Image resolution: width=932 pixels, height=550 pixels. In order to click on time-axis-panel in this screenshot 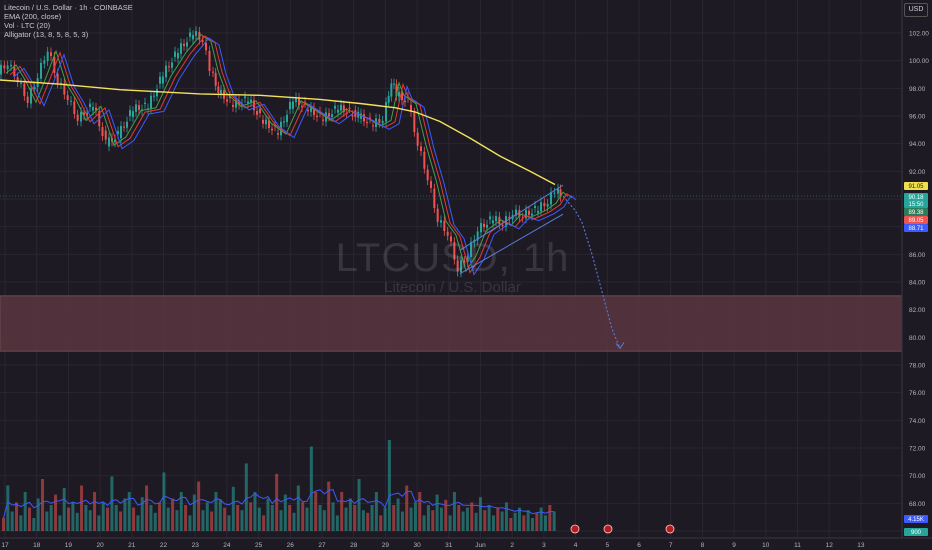, I will do `click(466, 544)`.